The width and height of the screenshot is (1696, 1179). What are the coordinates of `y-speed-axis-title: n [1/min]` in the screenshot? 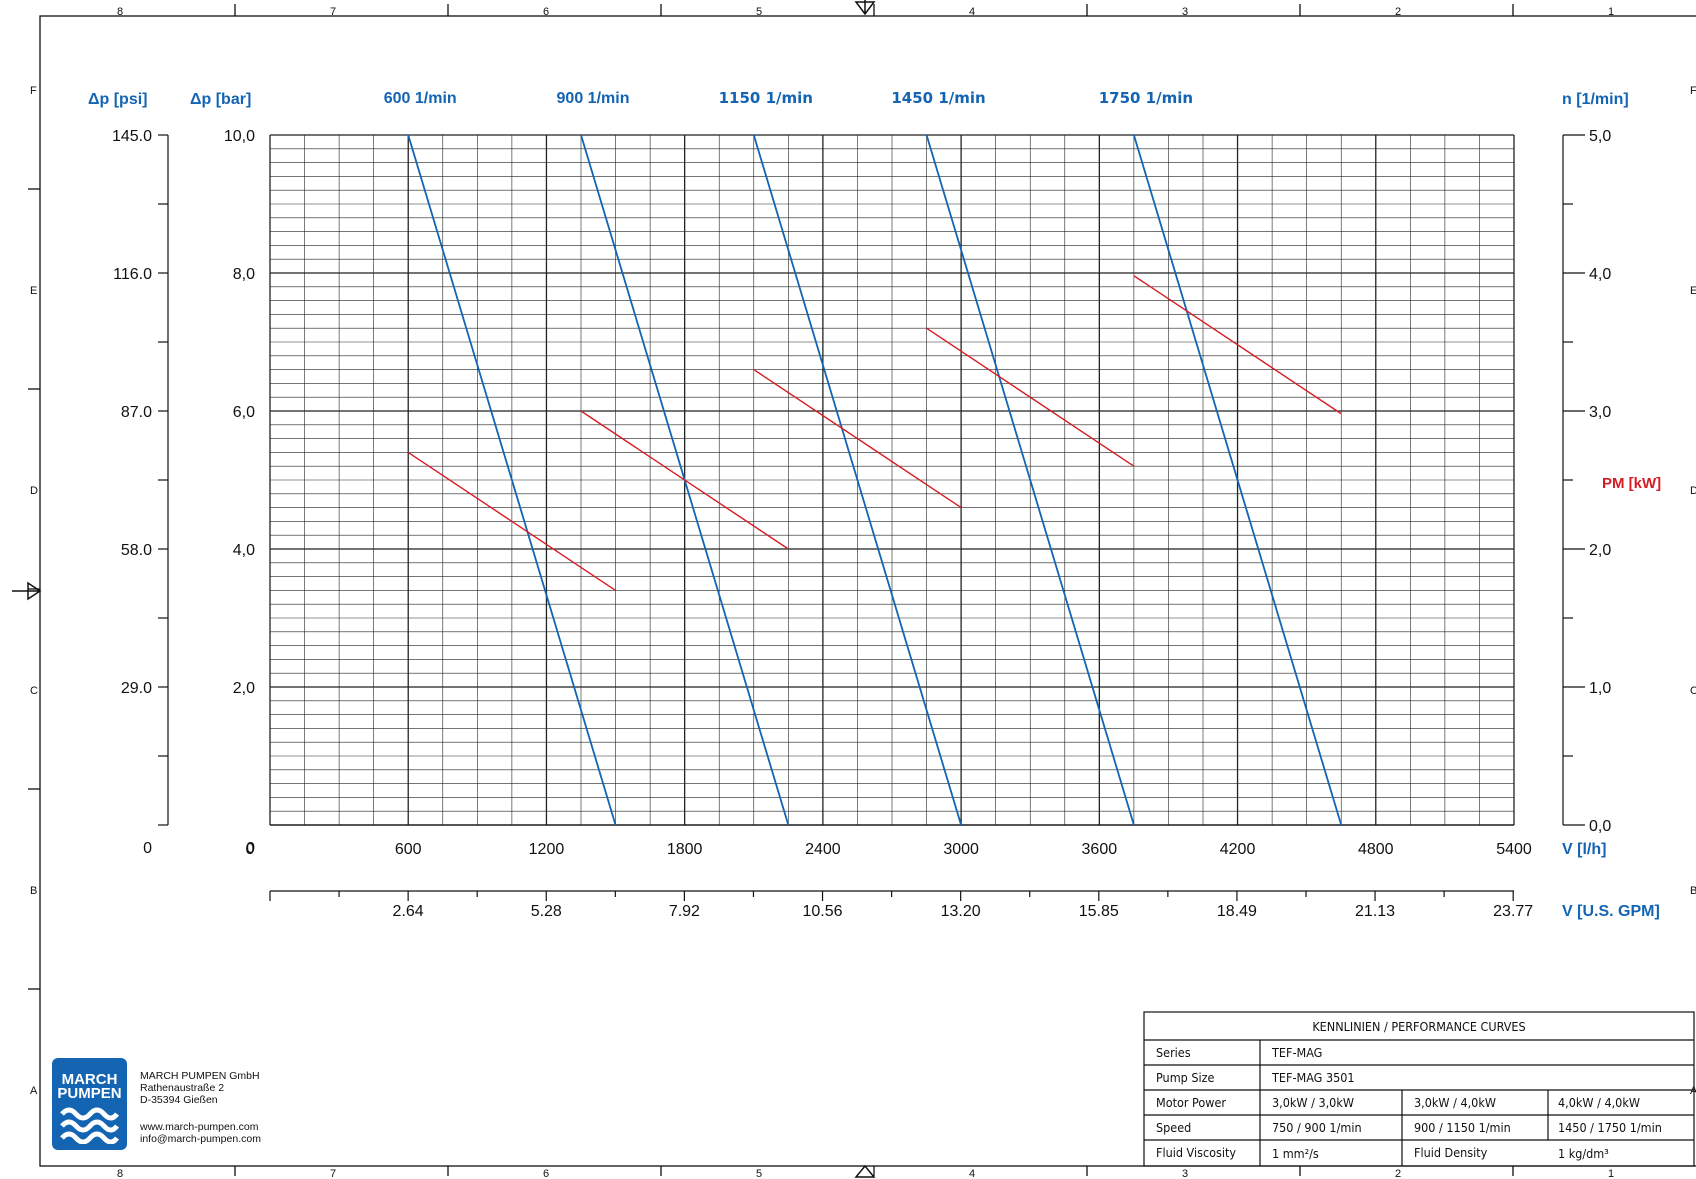 It's located at (1595, 99).